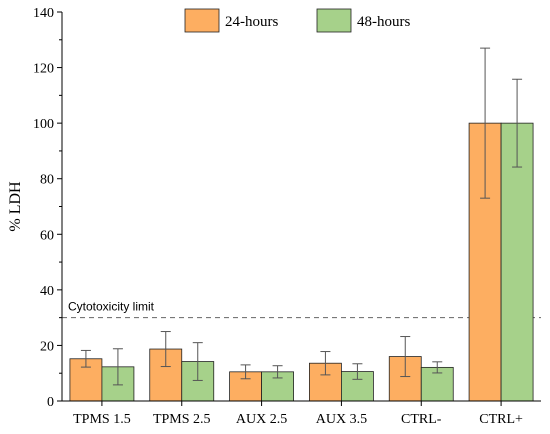 The image size is (550, 434). I want to click on x-axis-ticks: TPMS 1.5 TPMS 2.5 AUX 2.5 AUX 3.5 CTRL- CTRL+, so click(298, 414).